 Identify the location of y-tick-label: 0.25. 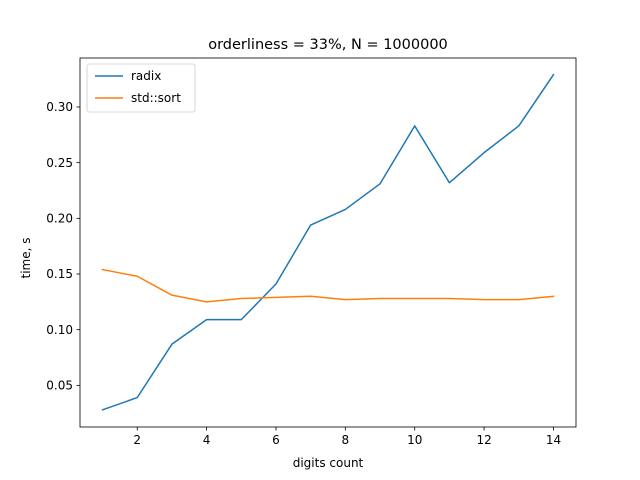
(59, 163).